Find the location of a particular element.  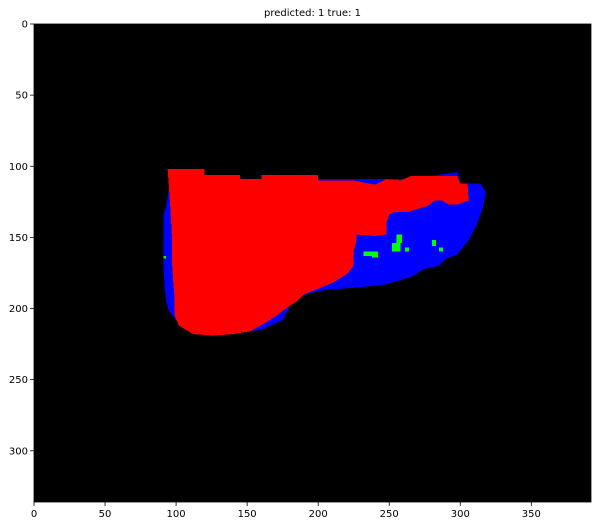

chart-title: predicted: 1 true: 1 is located at coordinates (312, 13).